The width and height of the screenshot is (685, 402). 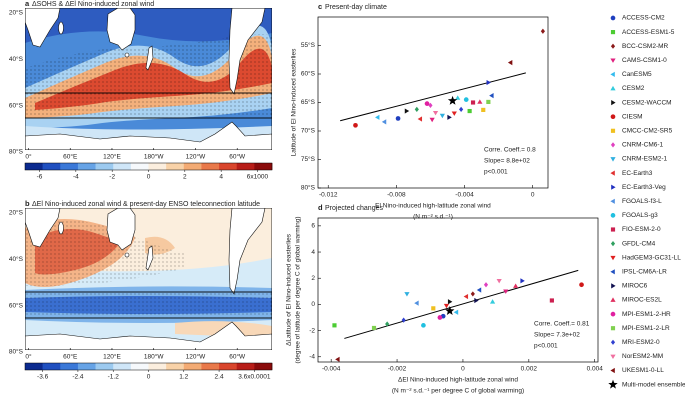 I want to click on annotation: Corre. Coeff.= 0.81, so click(x=562, y=324).